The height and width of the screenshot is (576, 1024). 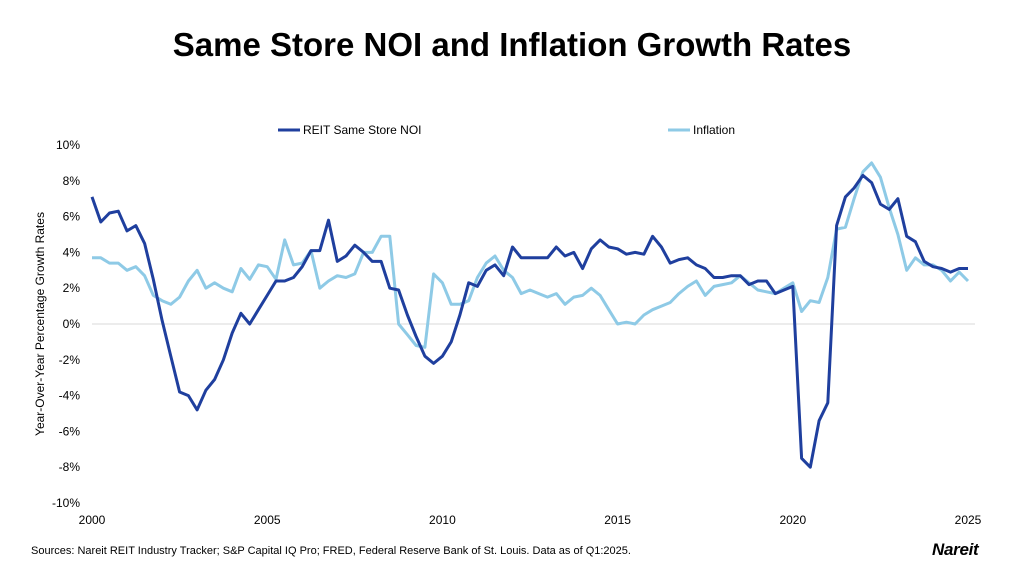 What do you see at coordinates (70, 360) in the screenshot?
I see `y-tick-label: -2%` at bounding box center [70, 360].